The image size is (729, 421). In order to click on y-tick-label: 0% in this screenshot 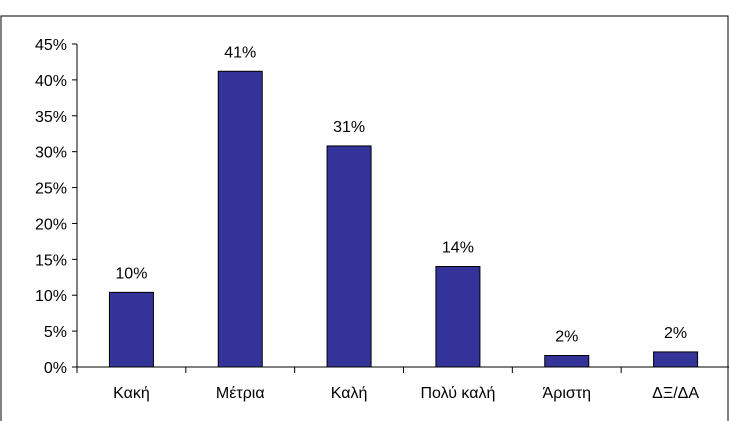, I will do `click(55, 368)`.